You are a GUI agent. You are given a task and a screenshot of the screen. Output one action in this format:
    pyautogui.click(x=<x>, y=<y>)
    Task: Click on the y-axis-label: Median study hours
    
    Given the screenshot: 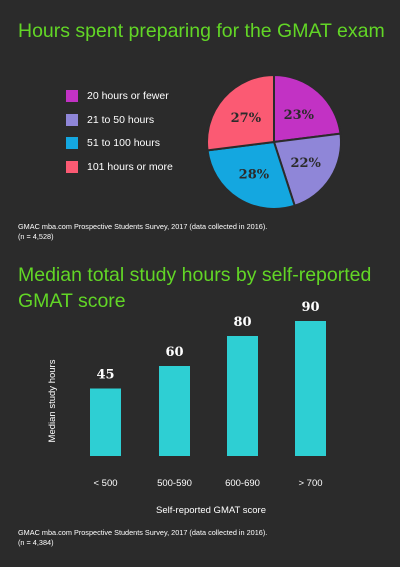 What is the action you would take?
    pyautogui.click(x=52, y=400)
    